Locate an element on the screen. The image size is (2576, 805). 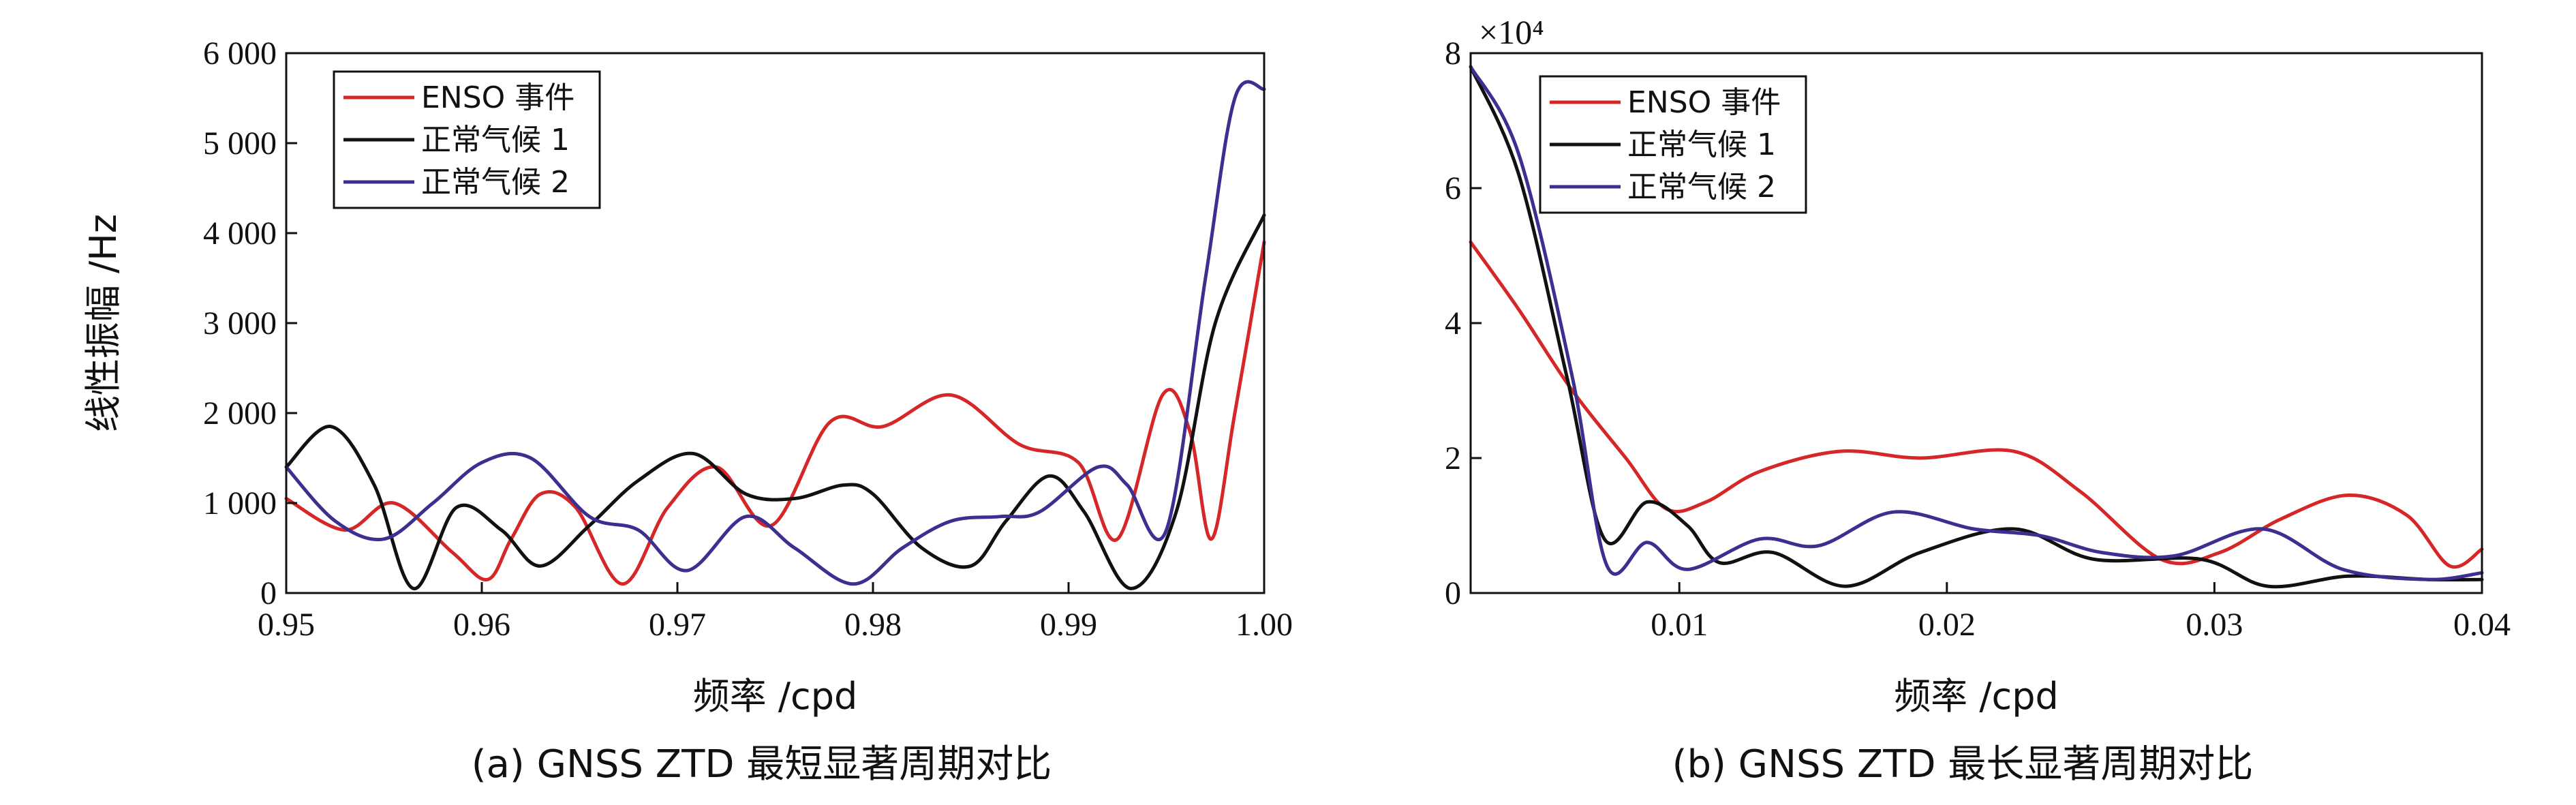
x-tick-label: 0.01 is located at coordinates (1679, 625).